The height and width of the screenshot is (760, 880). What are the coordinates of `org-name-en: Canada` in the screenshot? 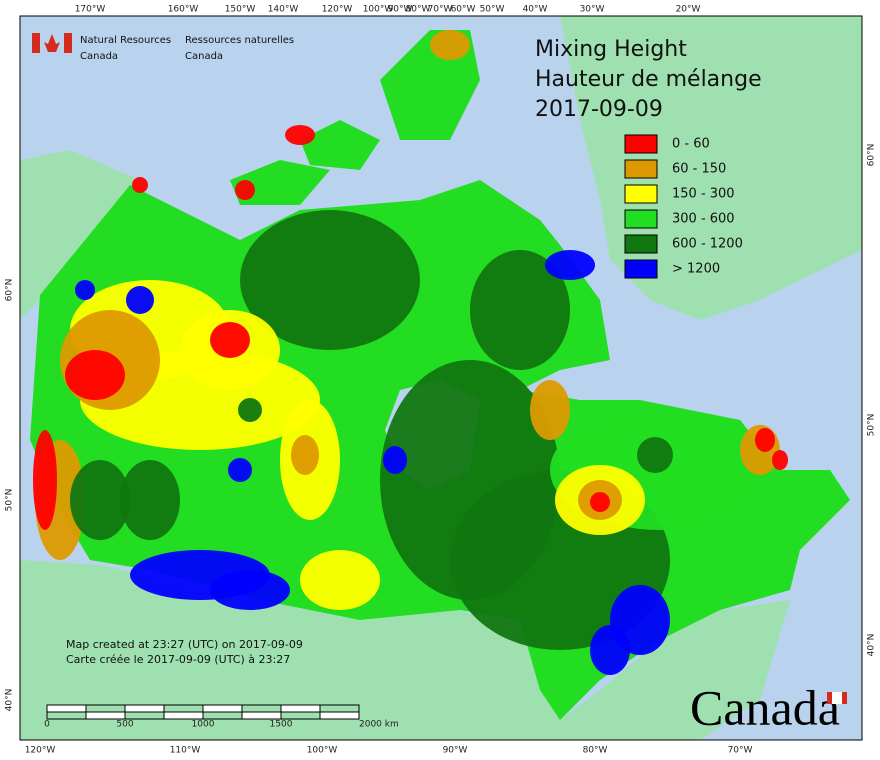 It's located at (99, 56).